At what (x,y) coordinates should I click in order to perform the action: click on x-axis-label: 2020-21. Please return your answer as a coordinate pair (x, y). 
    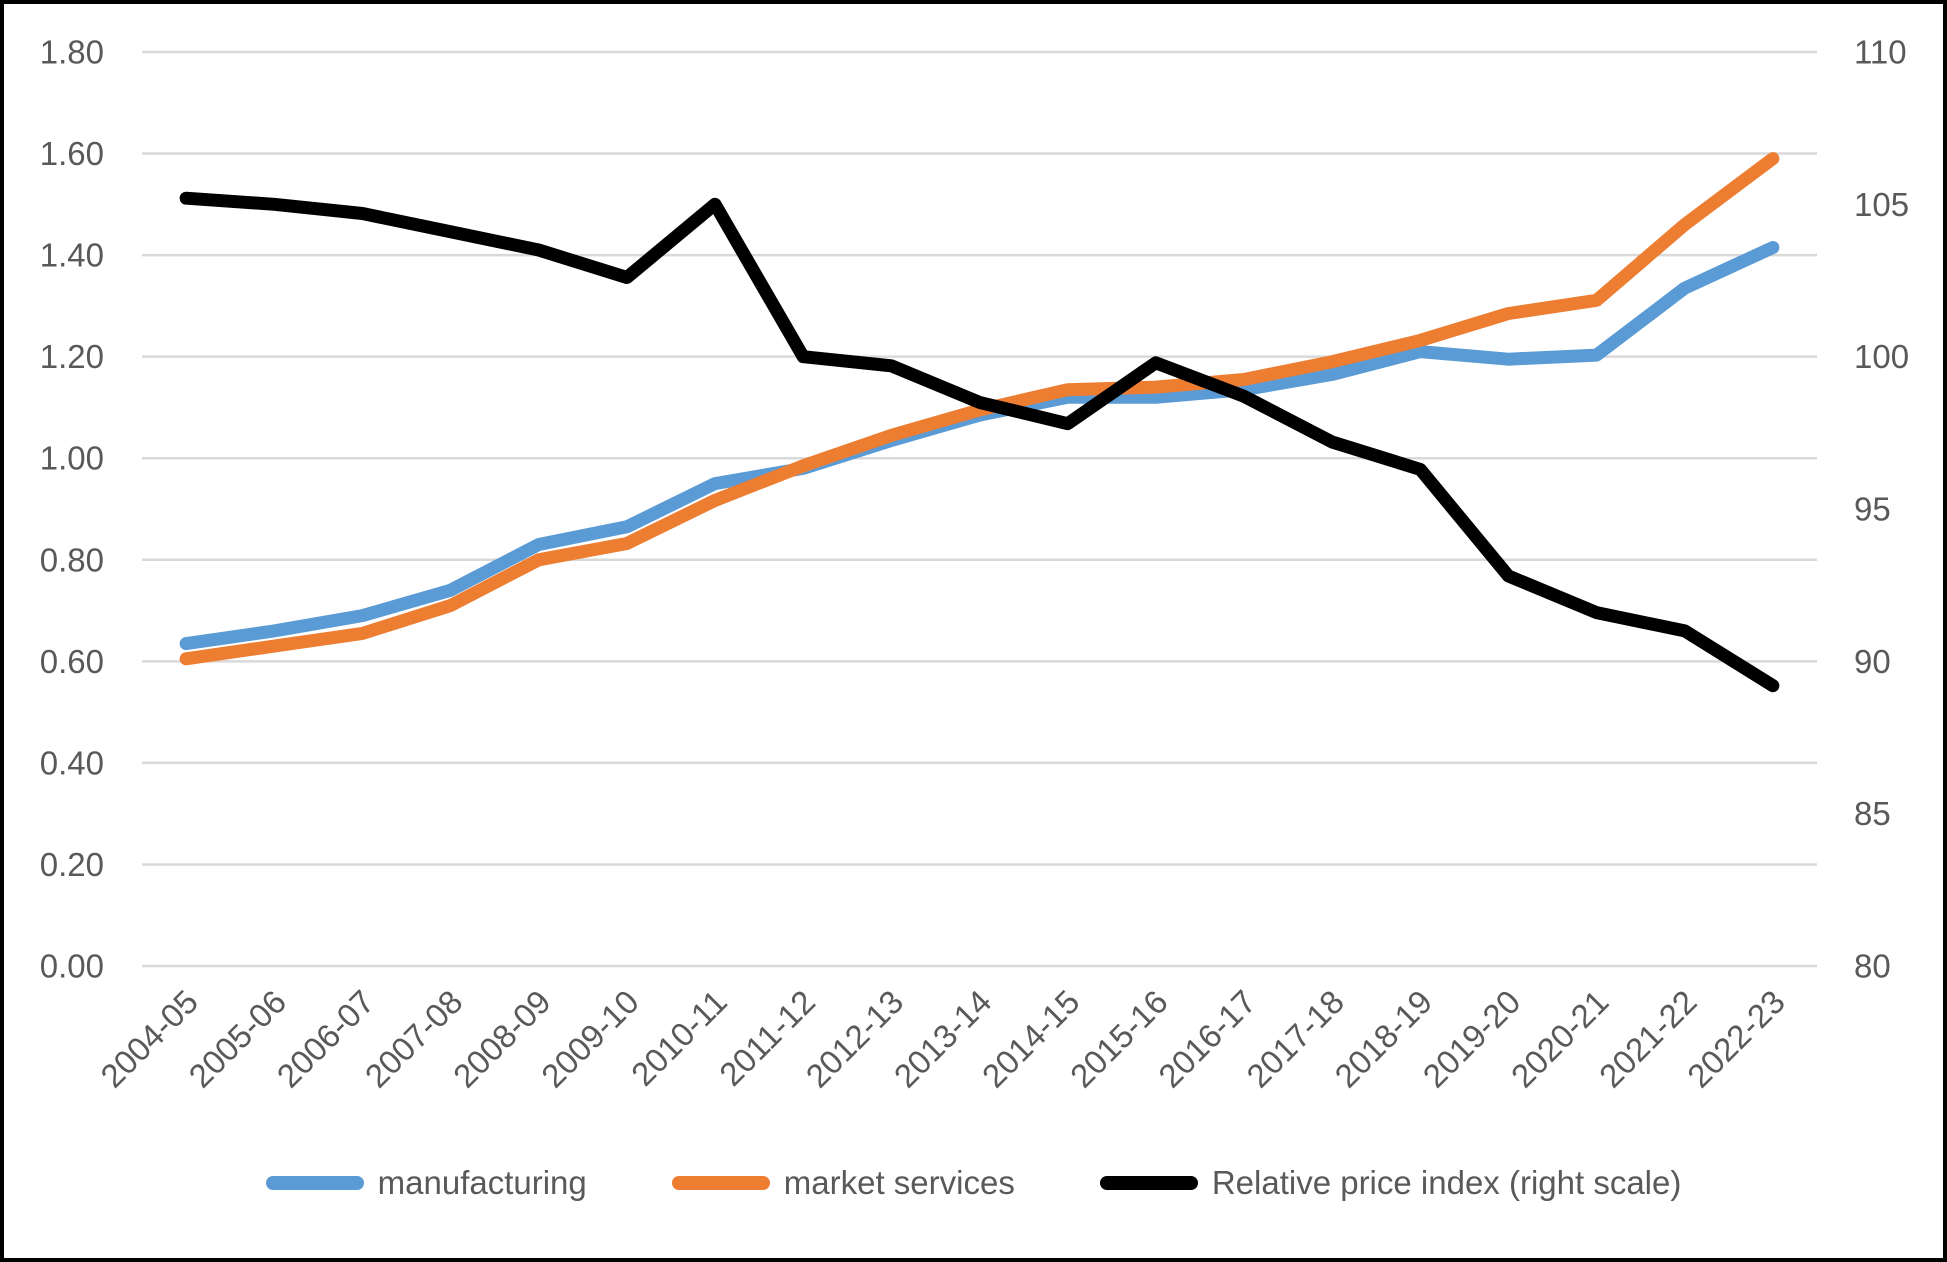
    Looking at the image, I should click on (1560, 1039).